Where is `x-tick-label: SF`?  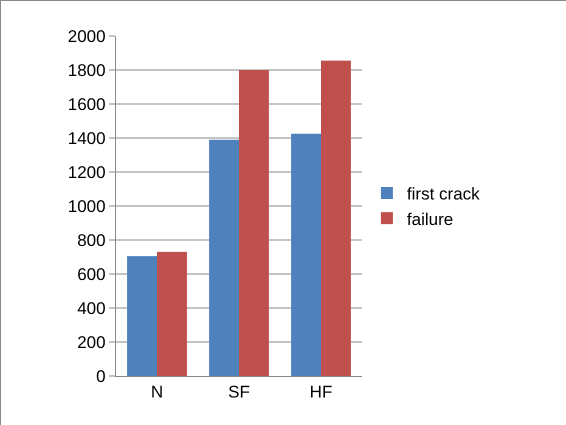 x-tick-label: SF is located at coordinates (239, 392).